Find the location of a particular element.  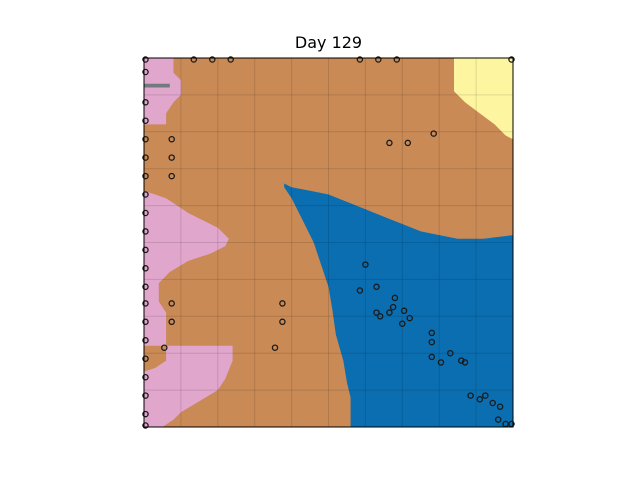

region-pink-region is located at coordinates (188, 242).